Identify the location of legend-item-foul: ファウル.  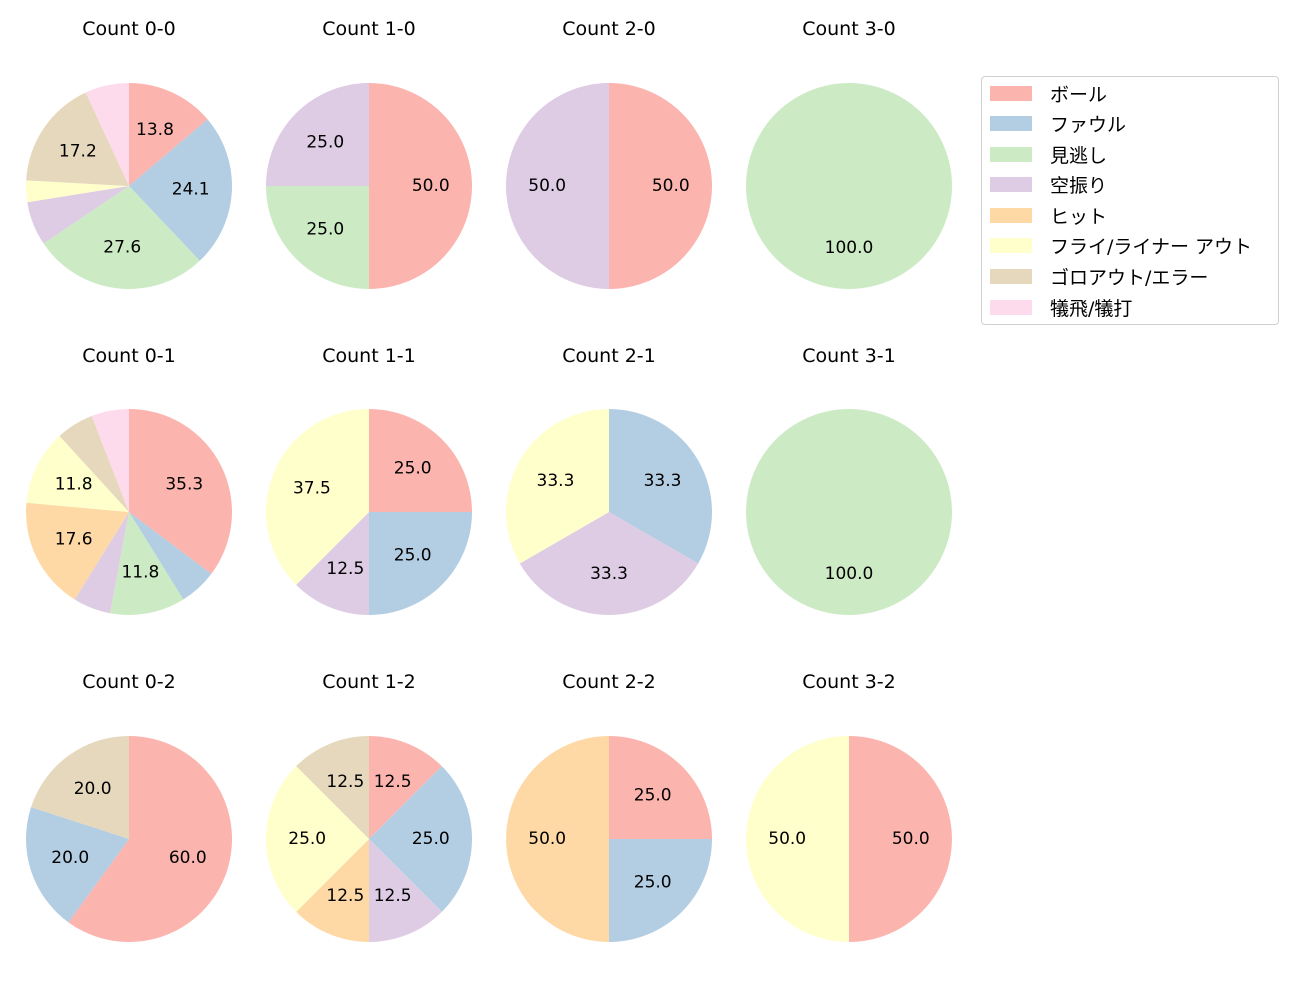
(1058, 123).